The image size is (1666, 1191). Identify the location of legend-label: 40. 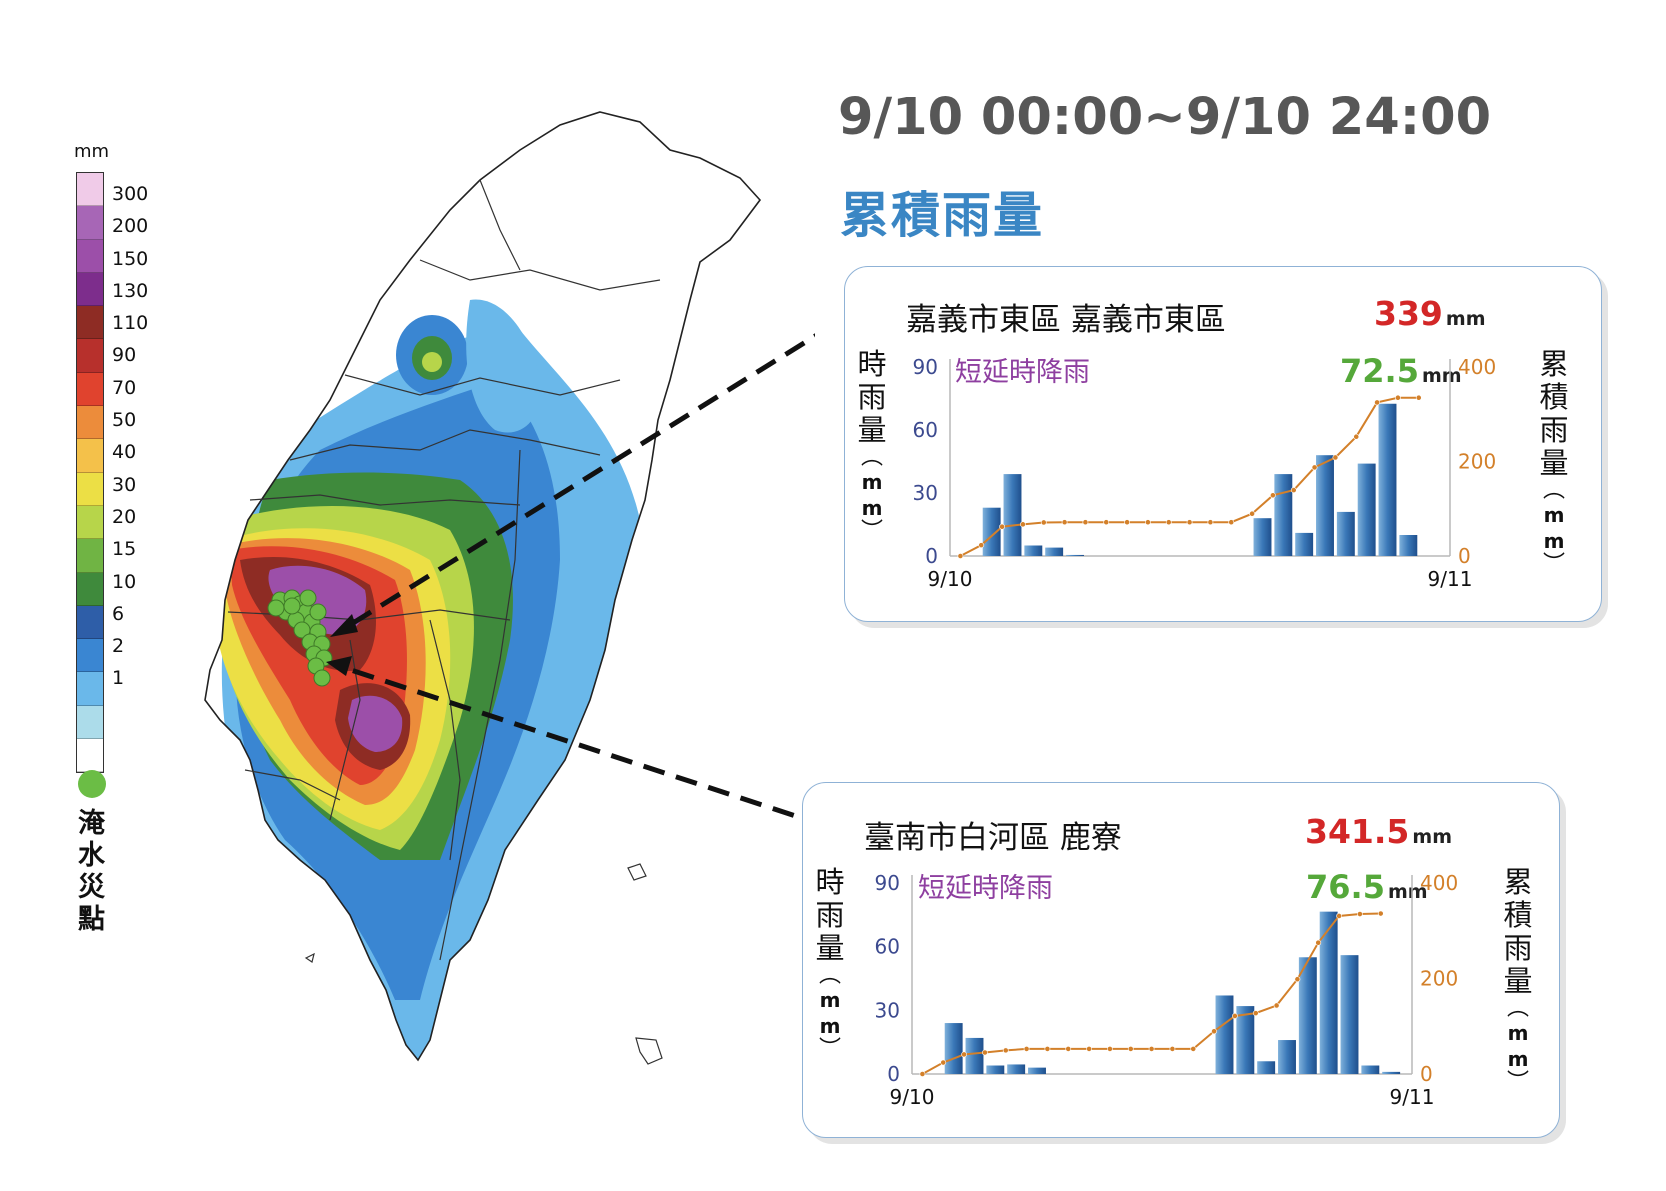
(124, 452).